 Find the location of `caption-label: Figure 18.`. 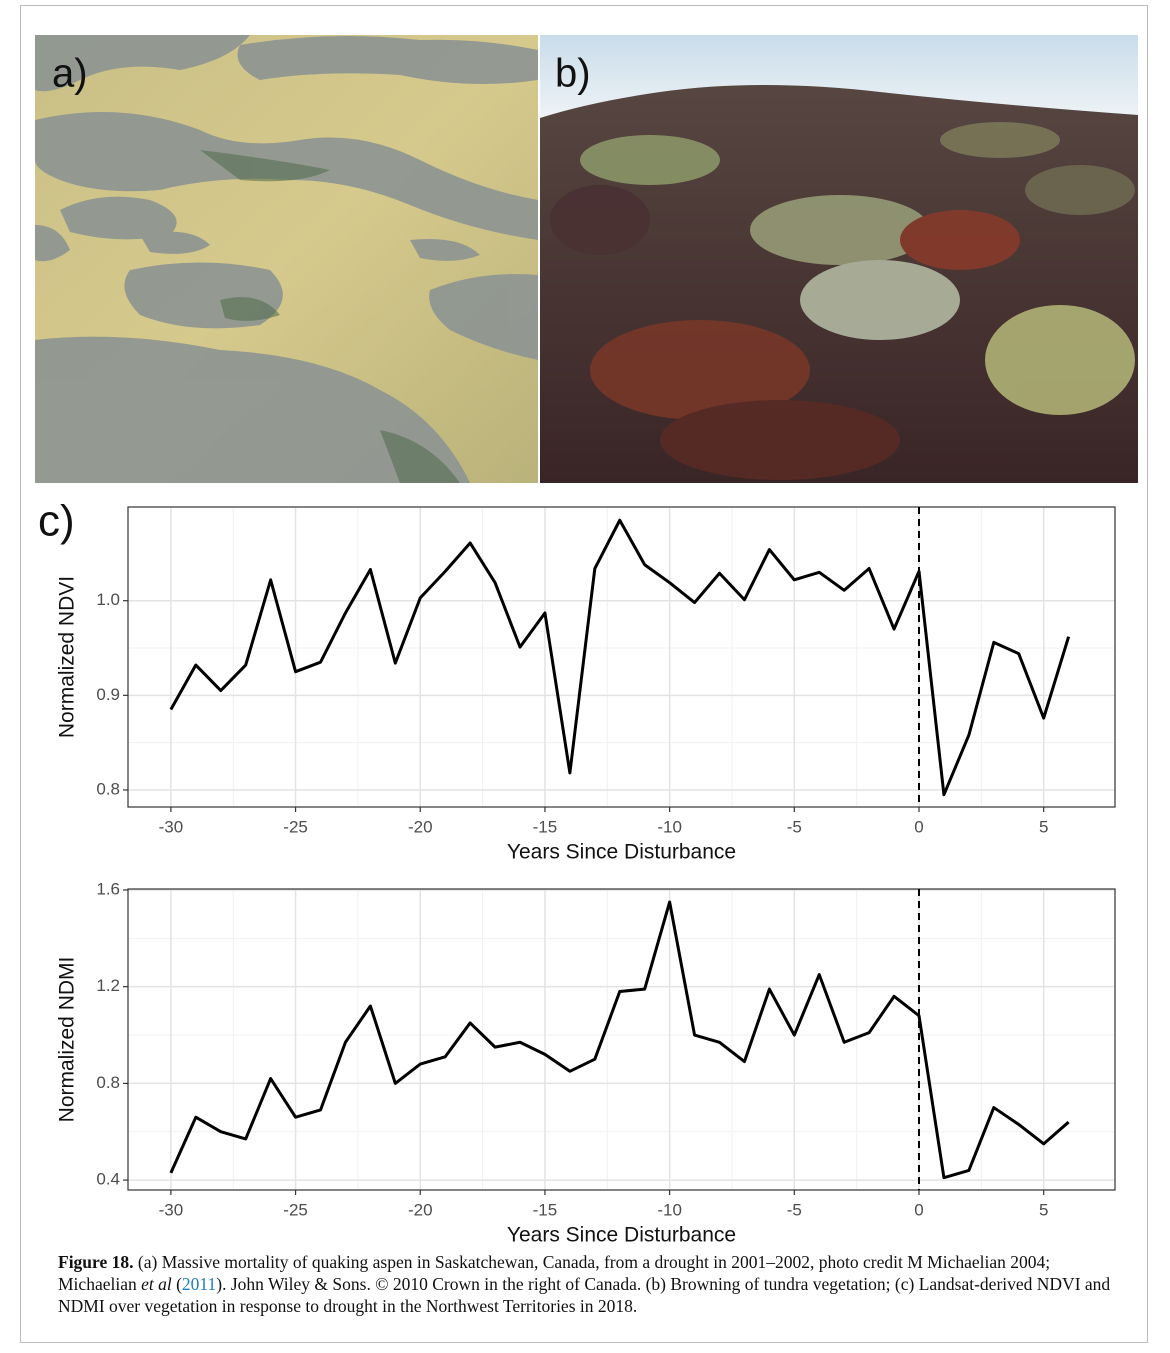

caption-label: Figure 18. is located at coordinates (96, 1262).